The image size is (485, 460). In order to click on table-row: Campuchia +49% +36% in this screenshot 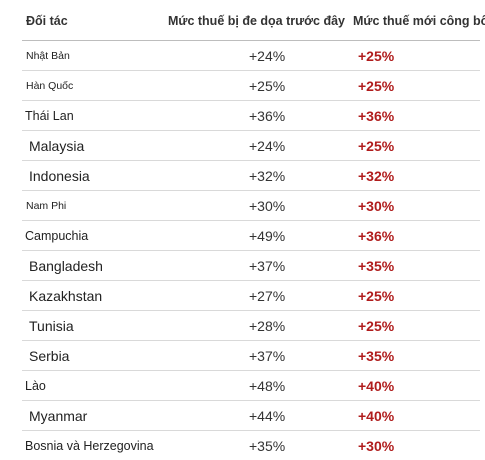, I will do `click(251, 236)`.